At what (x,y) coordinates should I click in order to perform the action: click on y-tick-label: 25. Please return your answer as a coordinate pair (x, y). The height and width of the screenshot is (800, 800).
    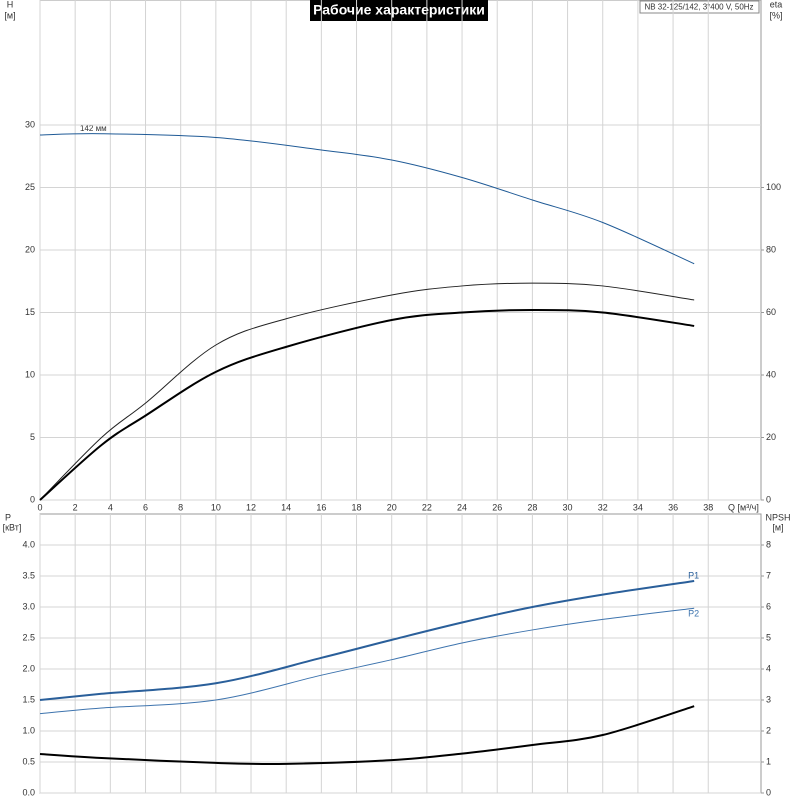
    Looking at the image, I should click on (30, 187).